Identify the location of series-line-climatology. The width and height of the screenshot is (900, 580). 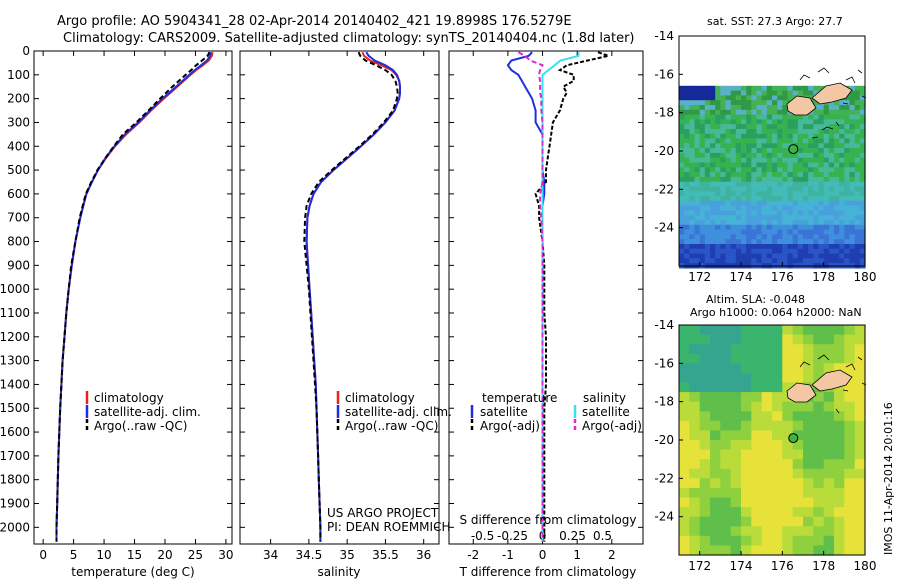
(353, 296).